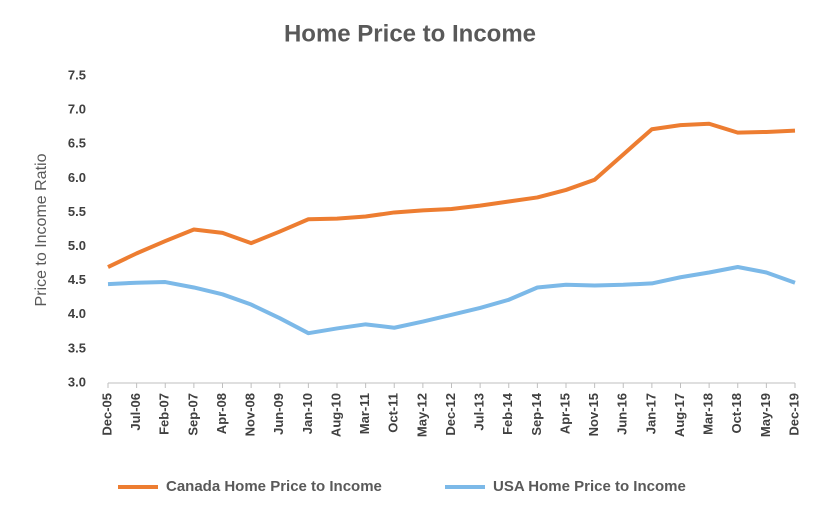 Image resolution: width=819 pixels, height=516 pixels. What do you see at coordinates (77, 143) in the screenshot?
I see `y-tick-label: 6.5` at bounding box center [77, 143].